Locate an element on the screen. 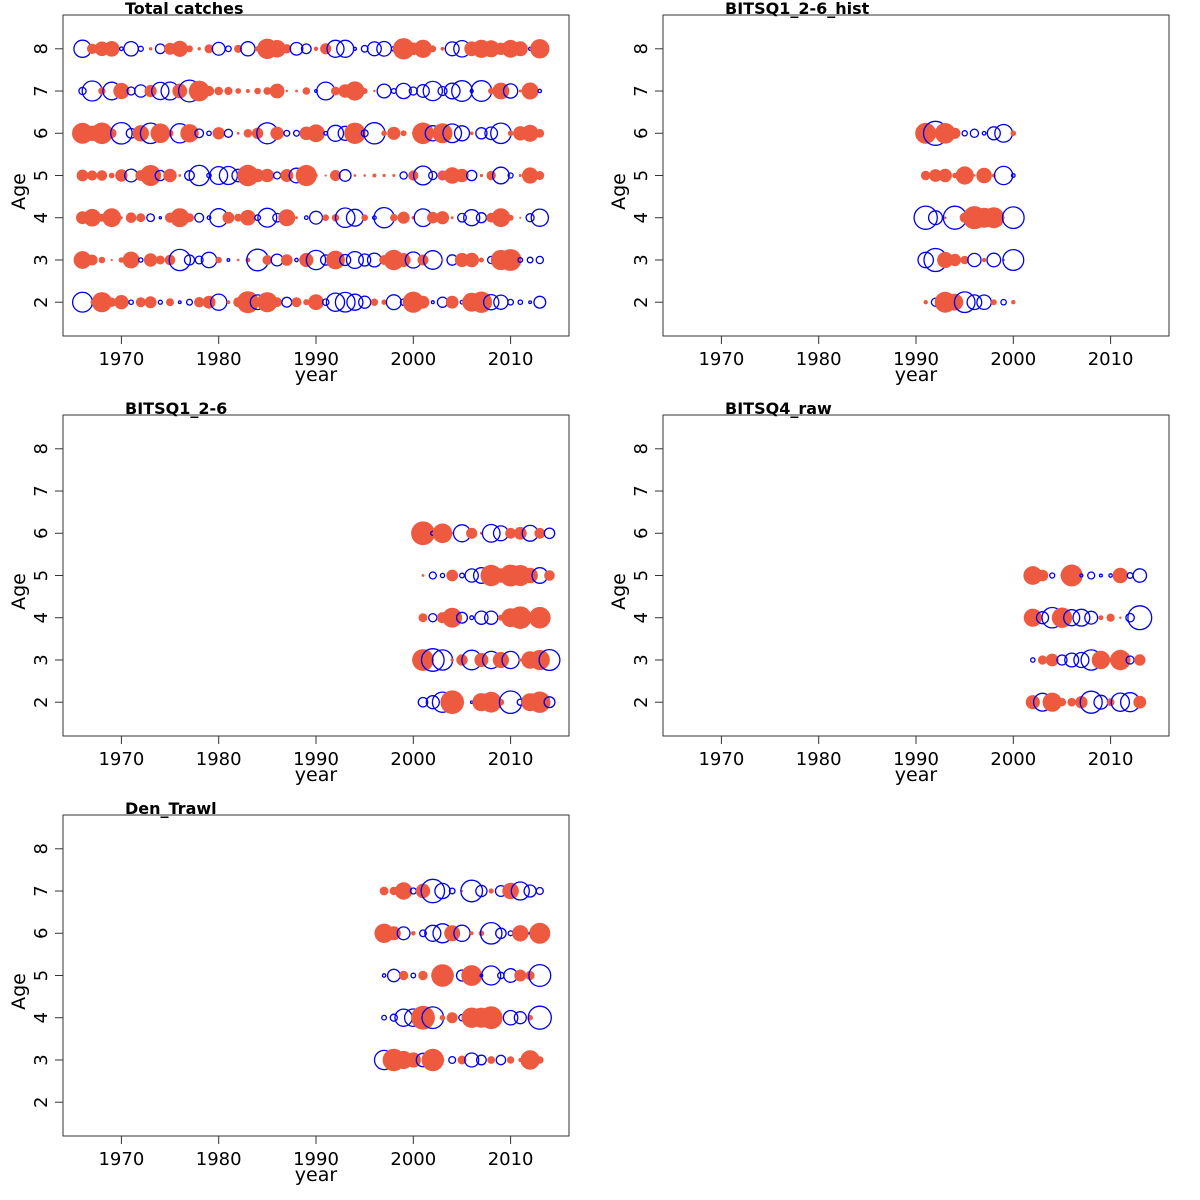 This screenshot has width=1200, height=1200. panel-title: BITSQ1_2-6_hist is located at coordinates (797, 9).